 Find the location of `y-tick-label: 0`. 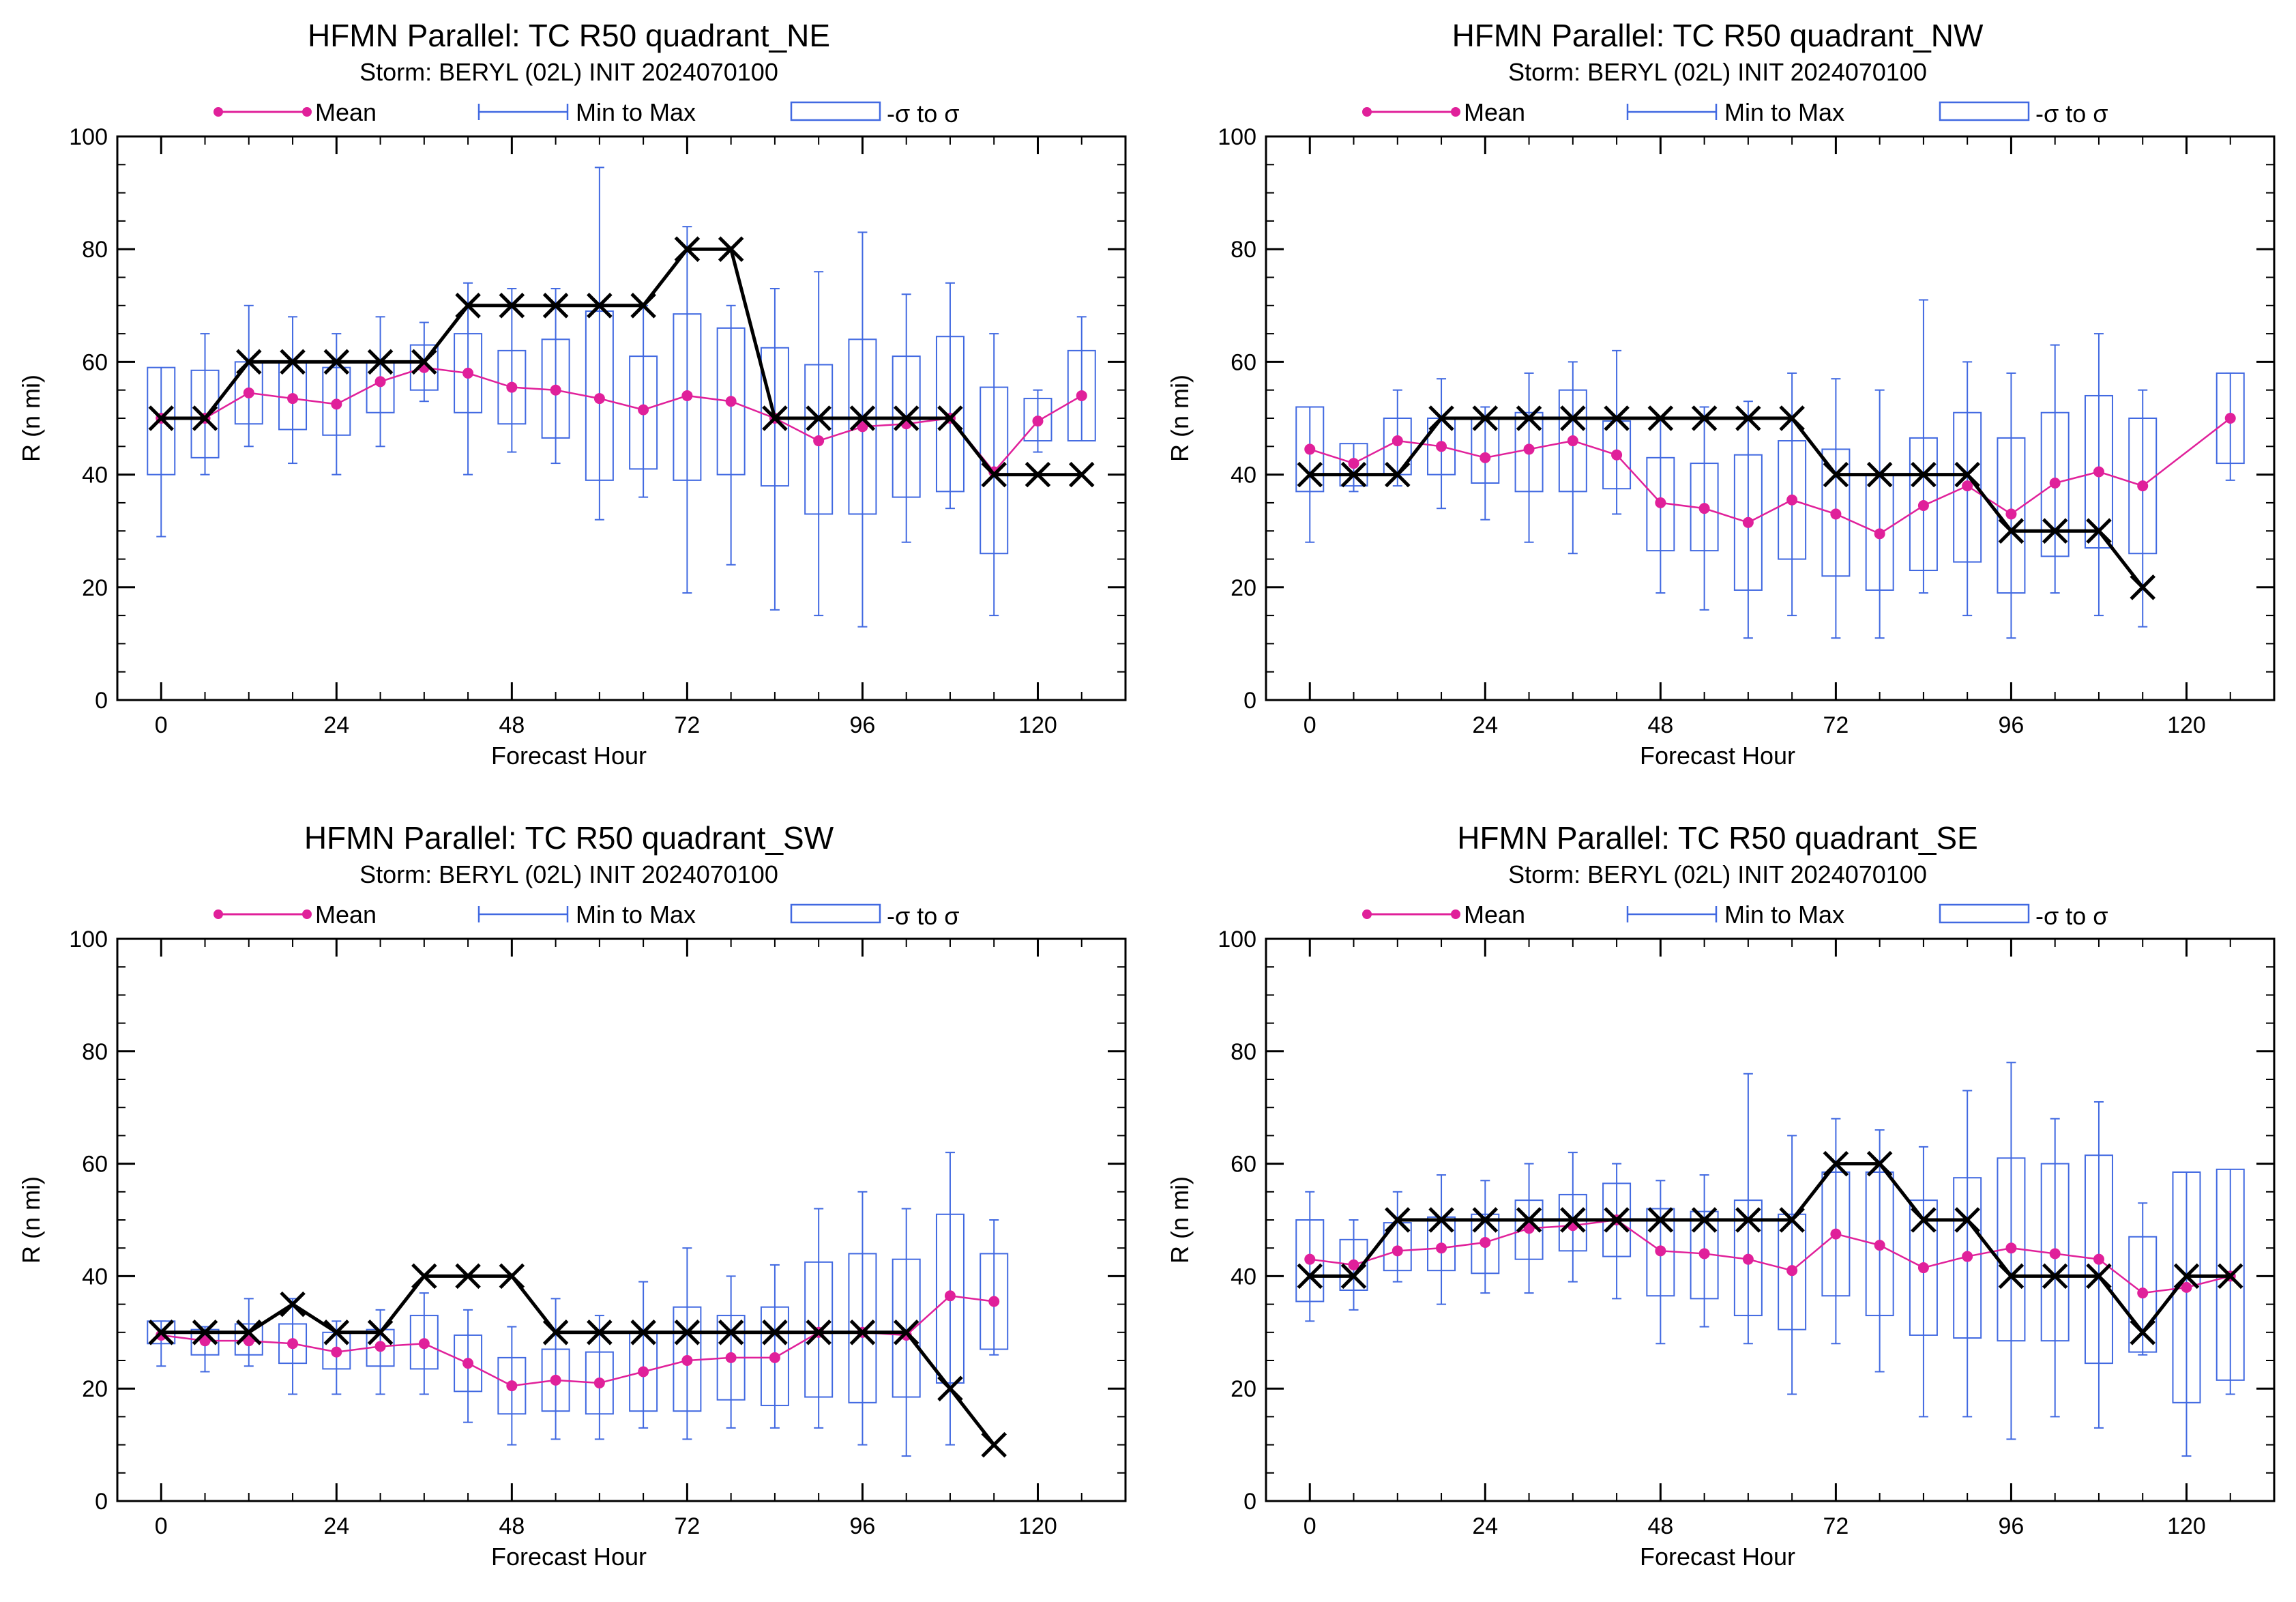

y-tick-label: 0 is located at coordinates (102, 1502).